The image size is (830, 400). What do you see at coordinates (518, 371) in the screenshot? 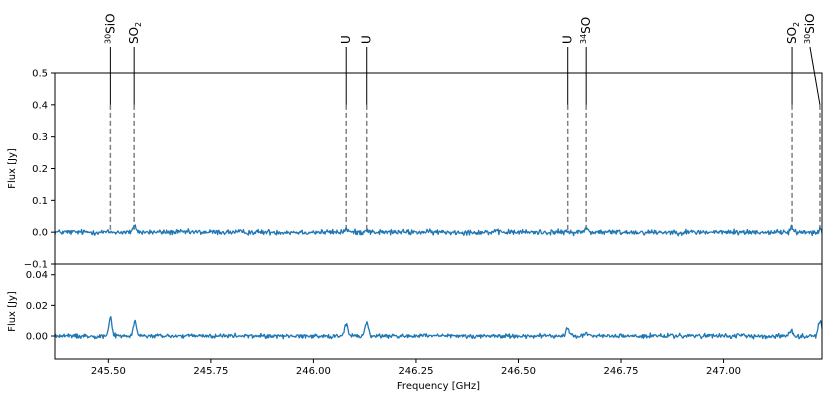
I see `x-tick-label: 246.50` at bounding box center [518, 371].